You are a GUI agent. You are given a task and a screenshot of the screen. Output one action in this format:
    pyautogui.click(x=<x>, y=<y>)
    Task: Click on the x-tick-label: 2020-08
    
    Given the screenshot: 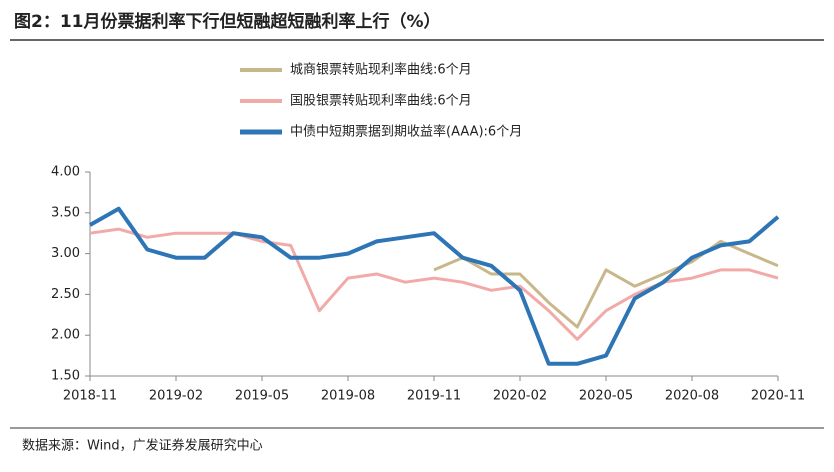 What is the action you would take?
    pyautogui.click(x=692, y=396)
    